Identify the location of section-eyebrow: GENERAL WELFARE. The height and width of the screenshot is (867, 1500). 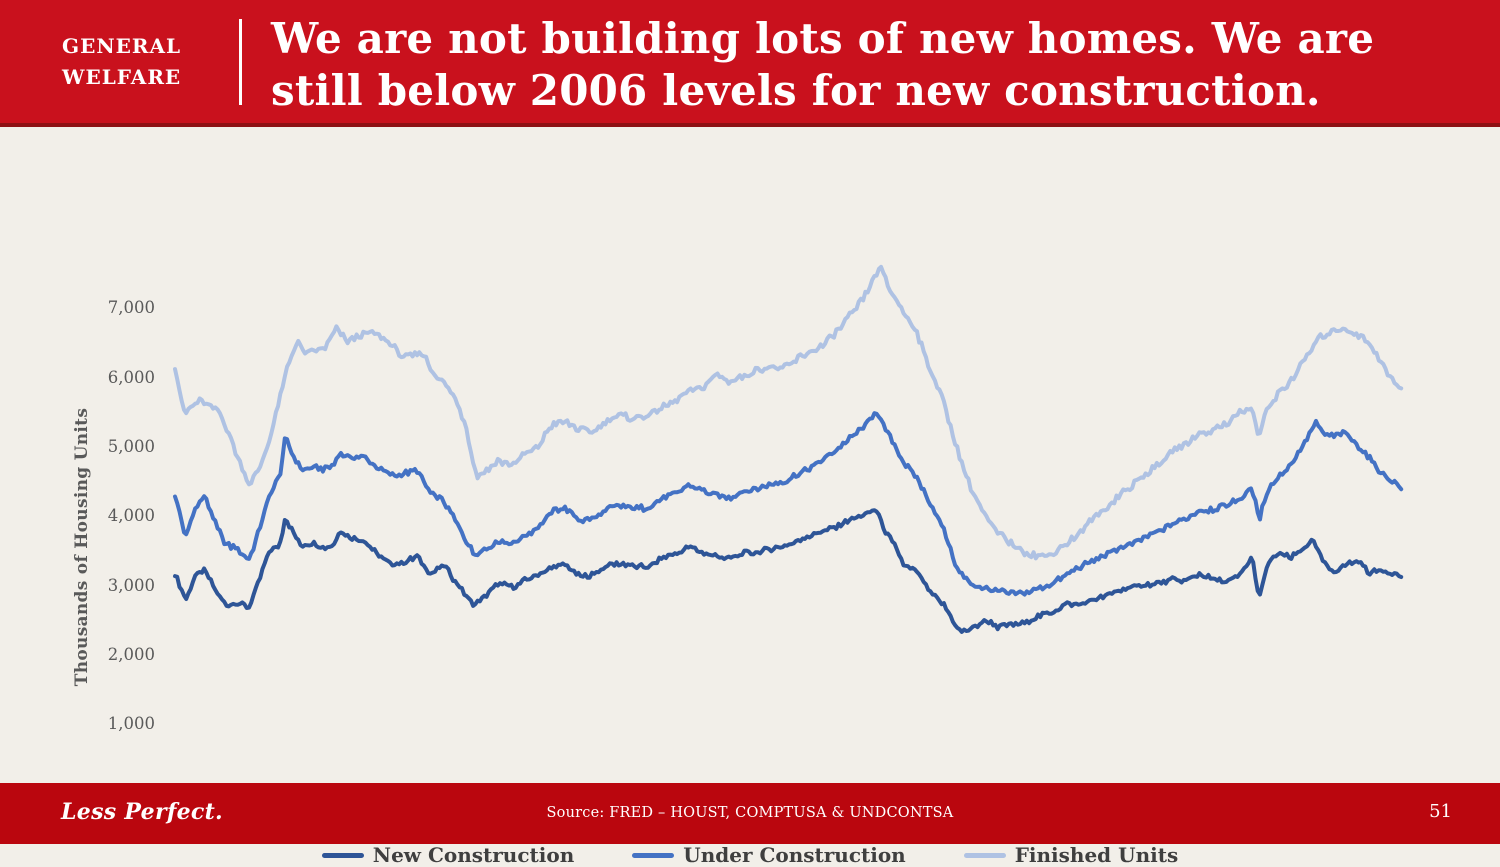
(121, 62).